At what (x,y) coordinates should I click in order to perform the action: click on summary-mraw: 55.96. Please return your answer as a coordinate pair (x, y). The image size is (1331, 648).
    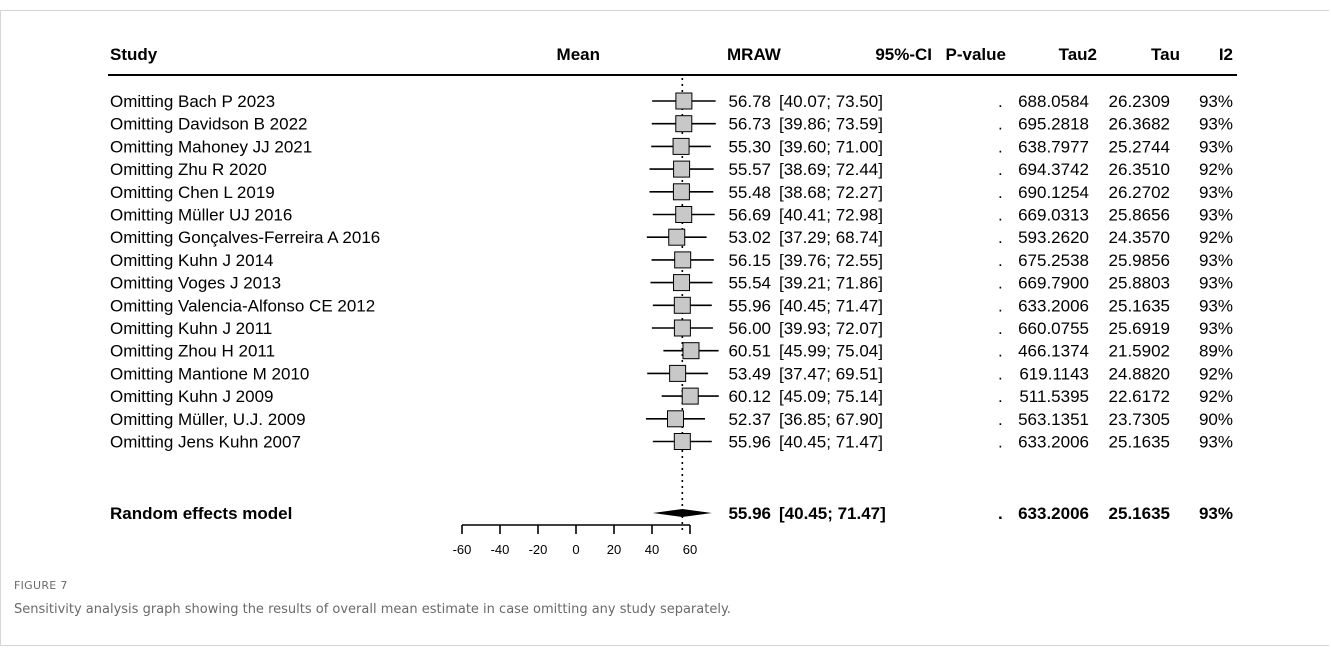
    Looking at the image, I should click on (749, 513).